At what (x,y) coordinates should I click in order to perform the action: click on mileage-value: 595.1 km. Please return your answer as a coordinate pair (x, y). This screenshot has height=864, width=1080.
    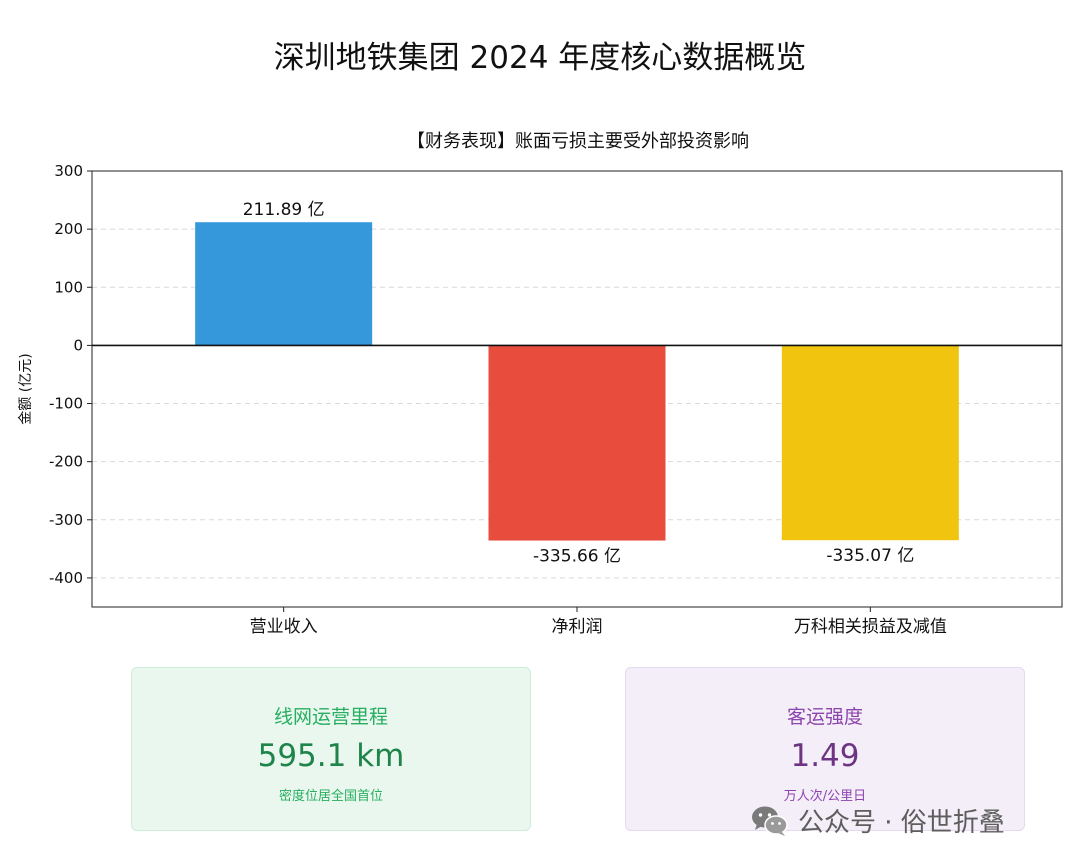
    Looking at the image, I should click on (331, 756).